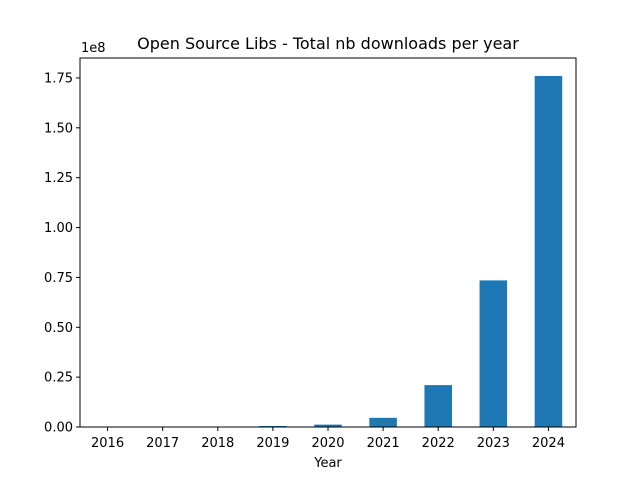 The height and width of the screenshot is (484, 640). What do you see at coordinates (58, 428) in the screenshot?
I see `y-tick-label: 0.00` at bounding box center [58, 428].